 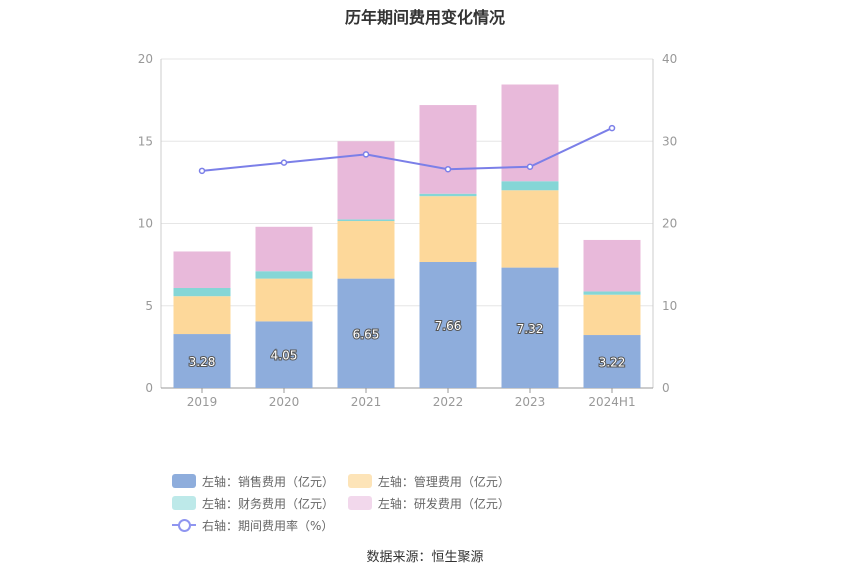 What do you see at coordinates (149, 306) in the screenshot?
I see `y-tick-label-left: 5` at bounding box center [149, 306].